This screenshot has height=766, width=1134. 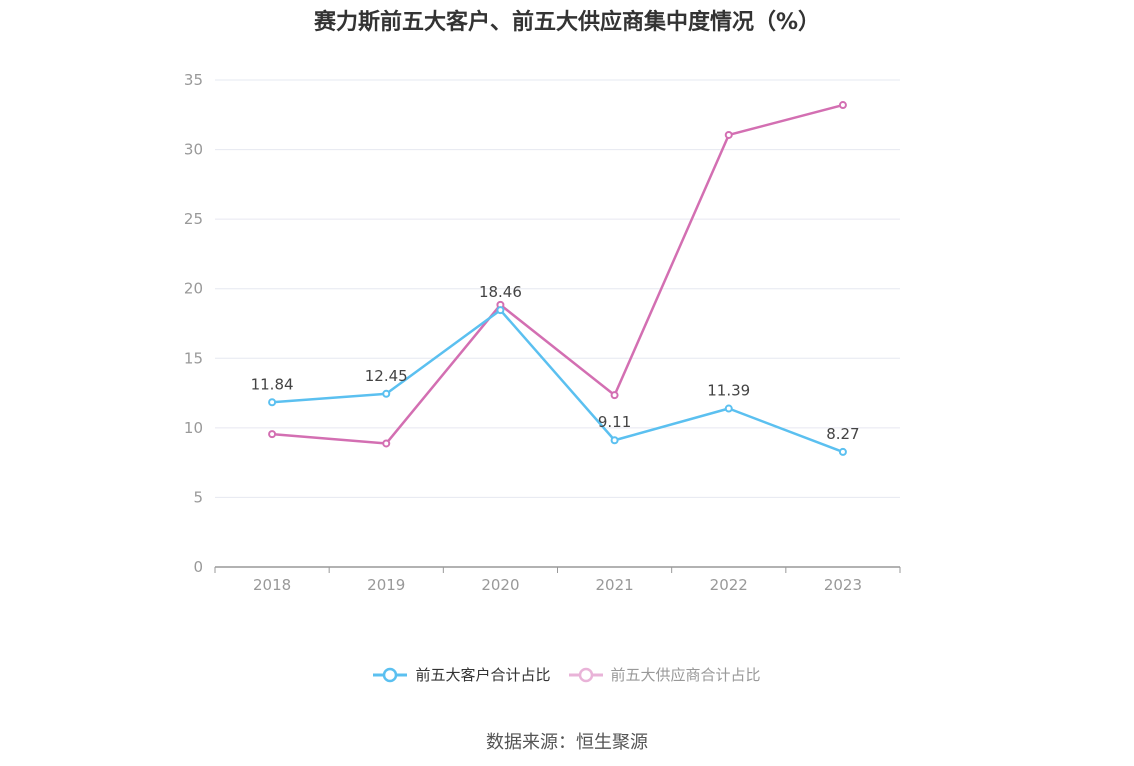 What do you see at coordinates (483, 675) in the screenshot?
I see `legend-customers-label: 前五大客户合计占比` at bounding box center [483, 675].